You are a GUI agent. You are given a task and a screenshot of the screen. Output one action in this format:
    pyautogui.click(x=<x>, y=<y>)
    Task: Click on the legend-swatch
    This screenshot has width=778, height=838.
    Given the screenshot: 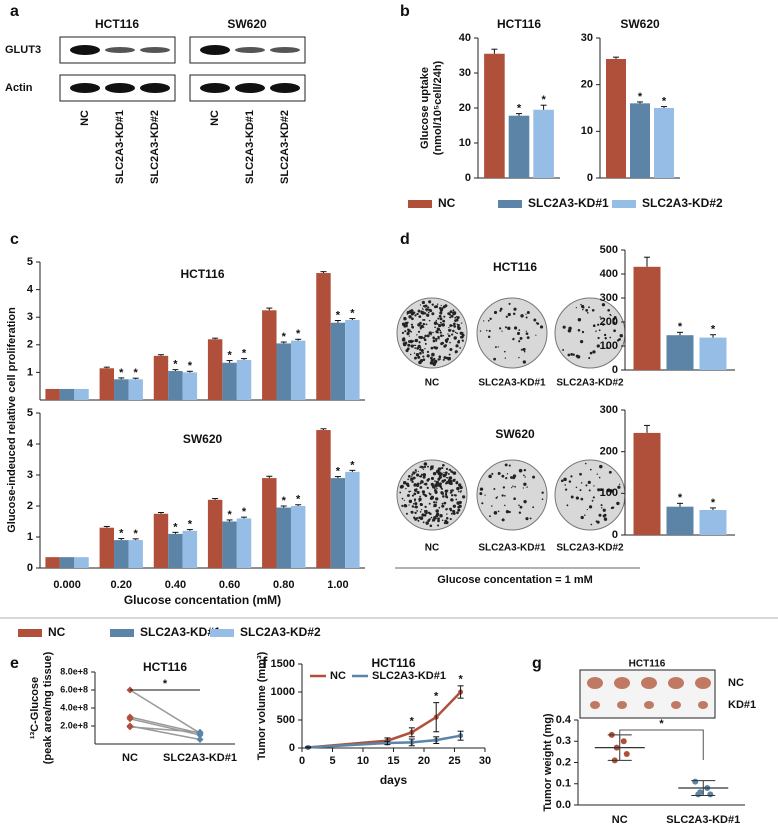 What is the action you would take?
    pyautogui.click(x=420, y=204)
    